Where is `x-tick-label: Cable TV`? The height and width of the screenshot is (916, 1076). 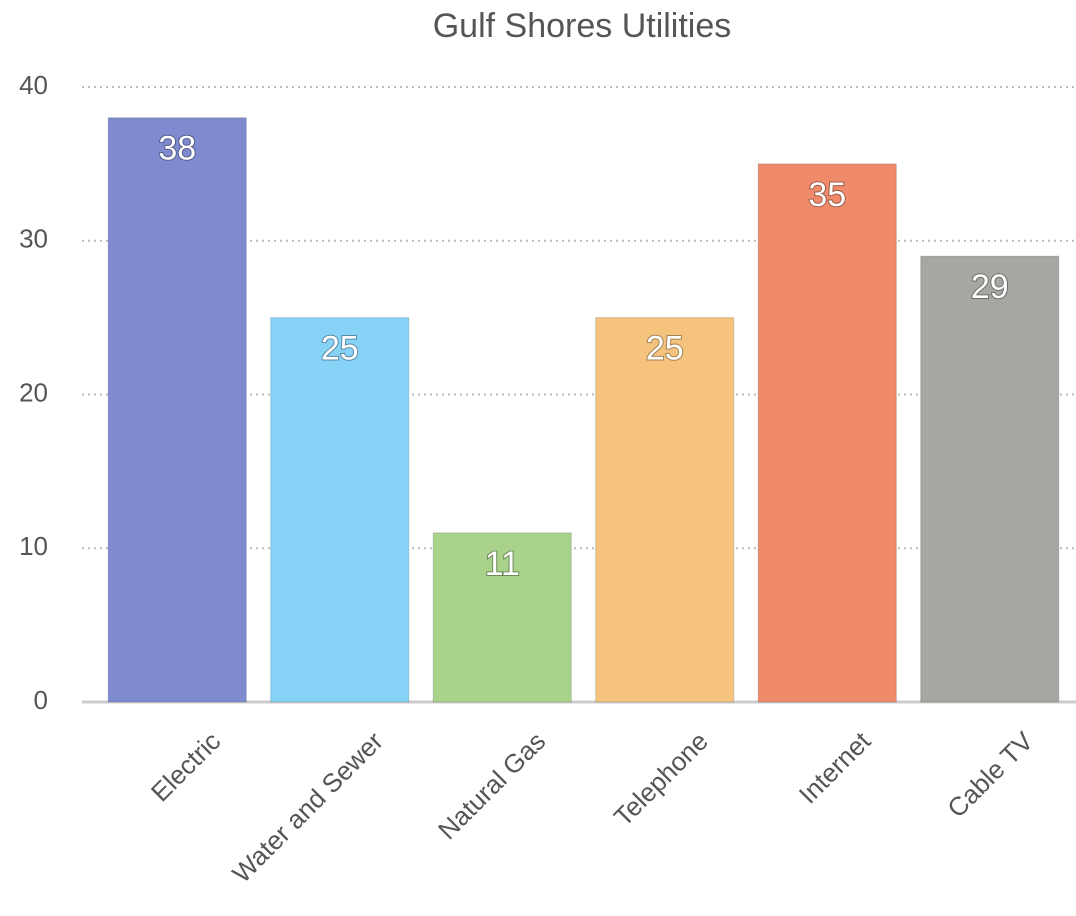
x-tick-label: Cable TV is located at coordinates (990, 774).